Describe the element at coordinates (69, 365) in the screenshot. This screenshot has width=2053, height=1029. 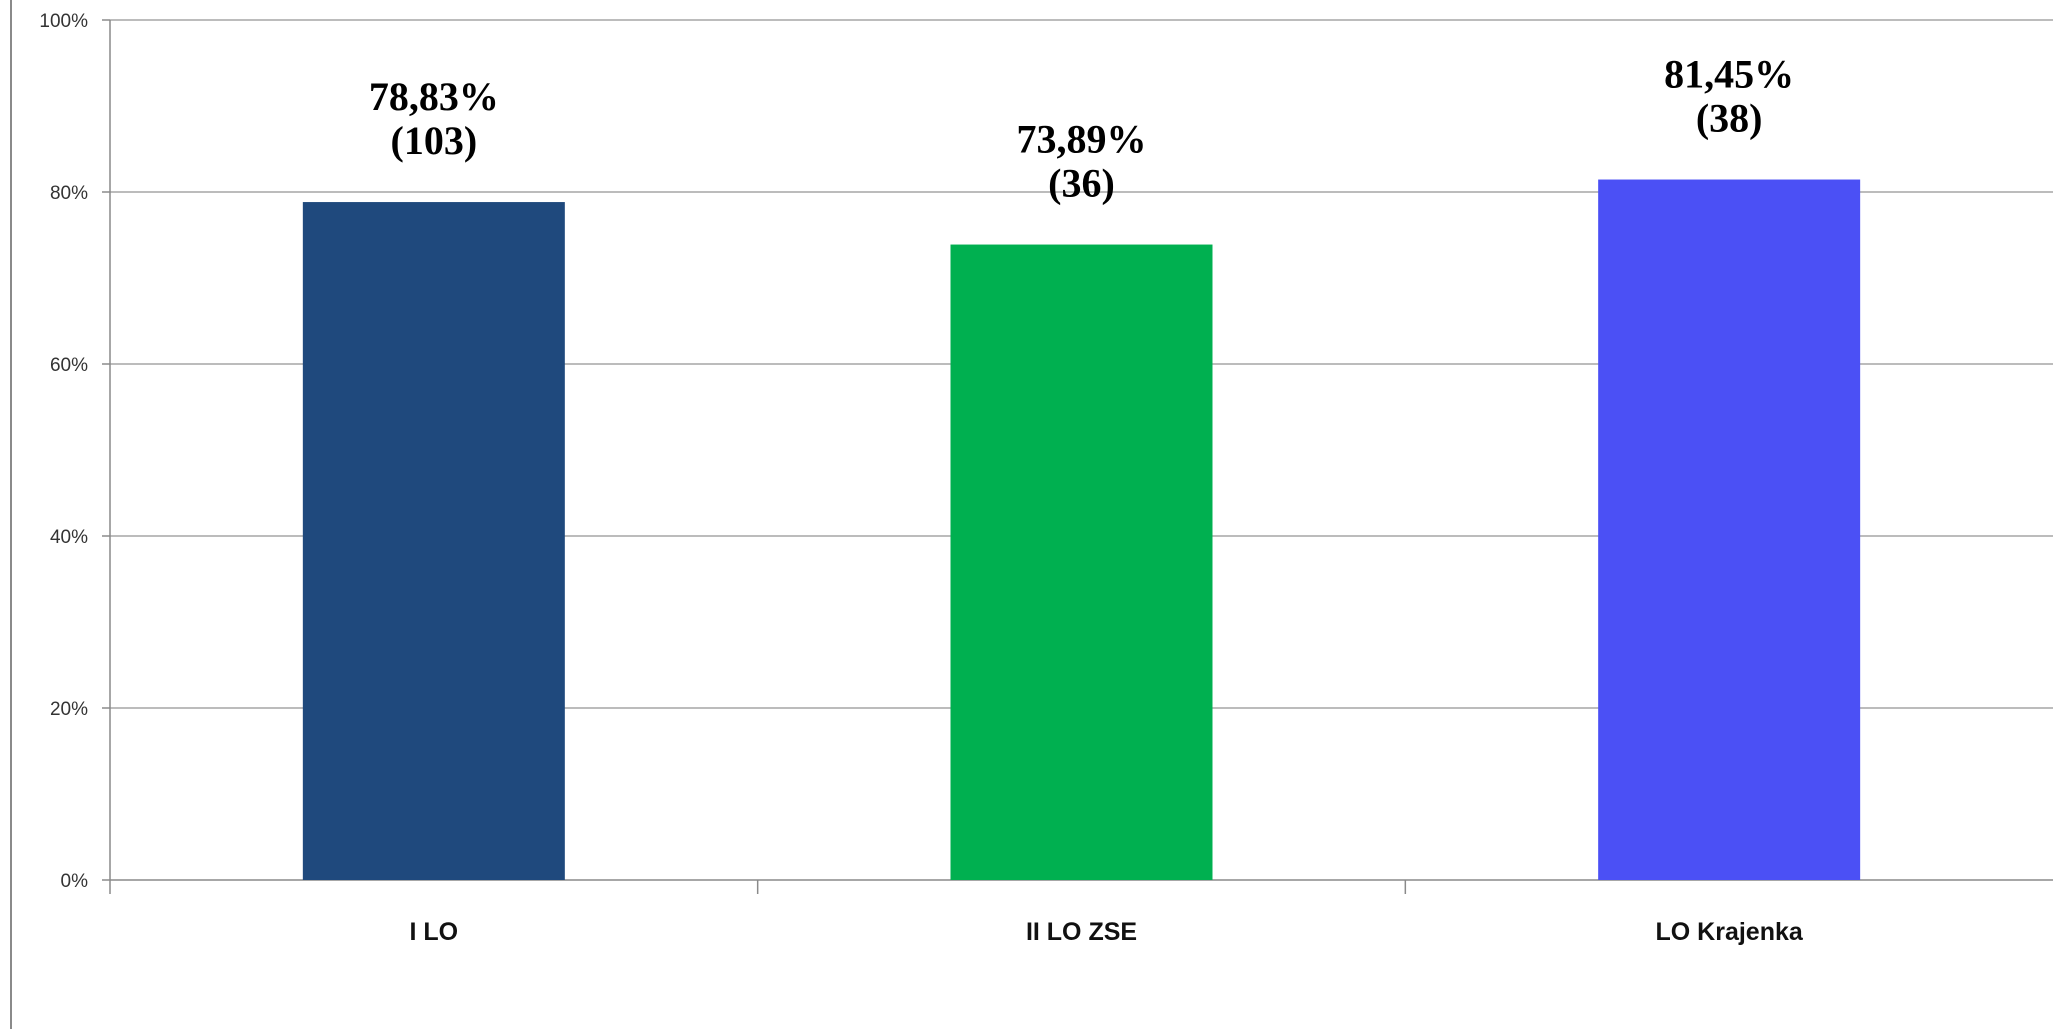
I see `y-tick-label: 60%` at that location.